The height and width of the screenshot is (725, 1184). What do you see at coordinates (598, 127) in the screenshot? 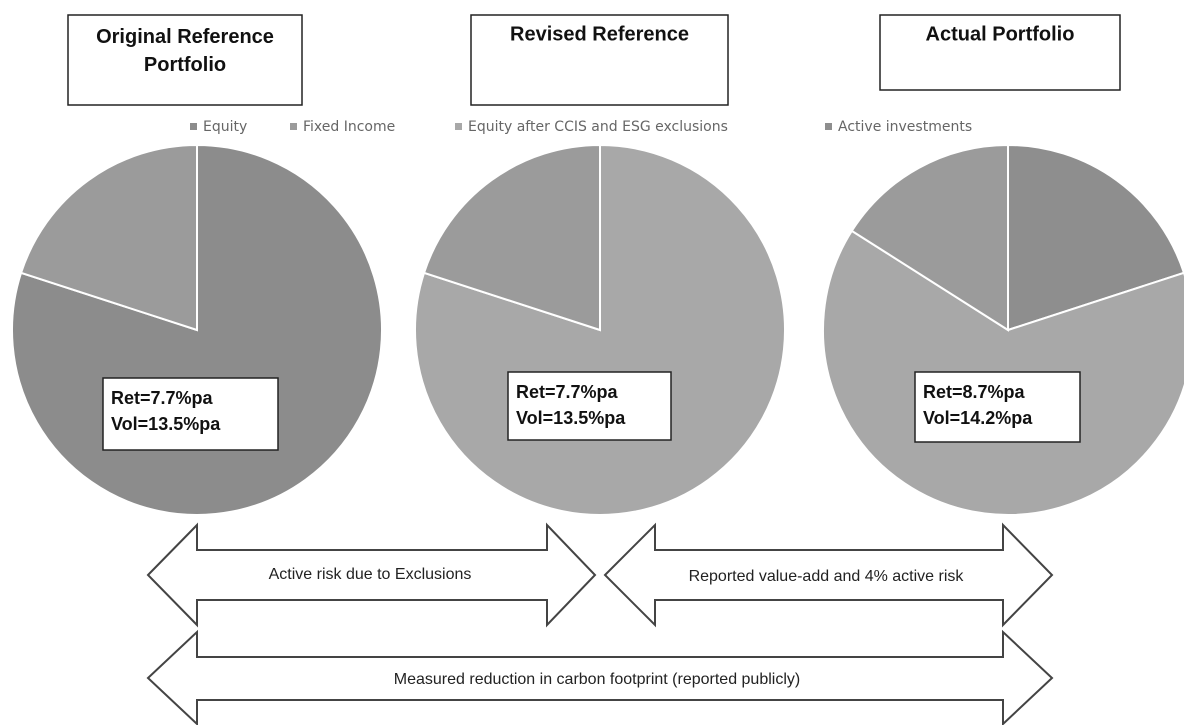
I see `legend-label: Equity after CCIS and ESG exclusions` at bounding box center [598, 127].